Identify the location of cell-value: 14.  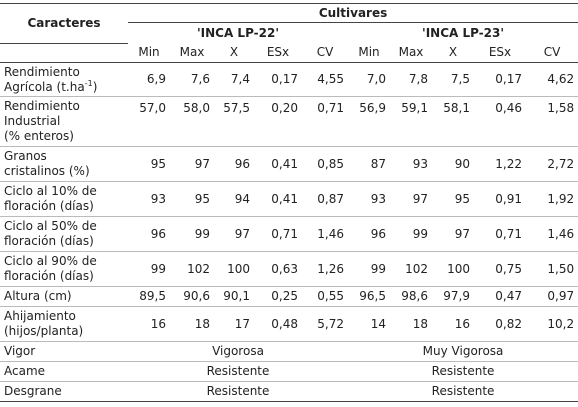
(369, 324).